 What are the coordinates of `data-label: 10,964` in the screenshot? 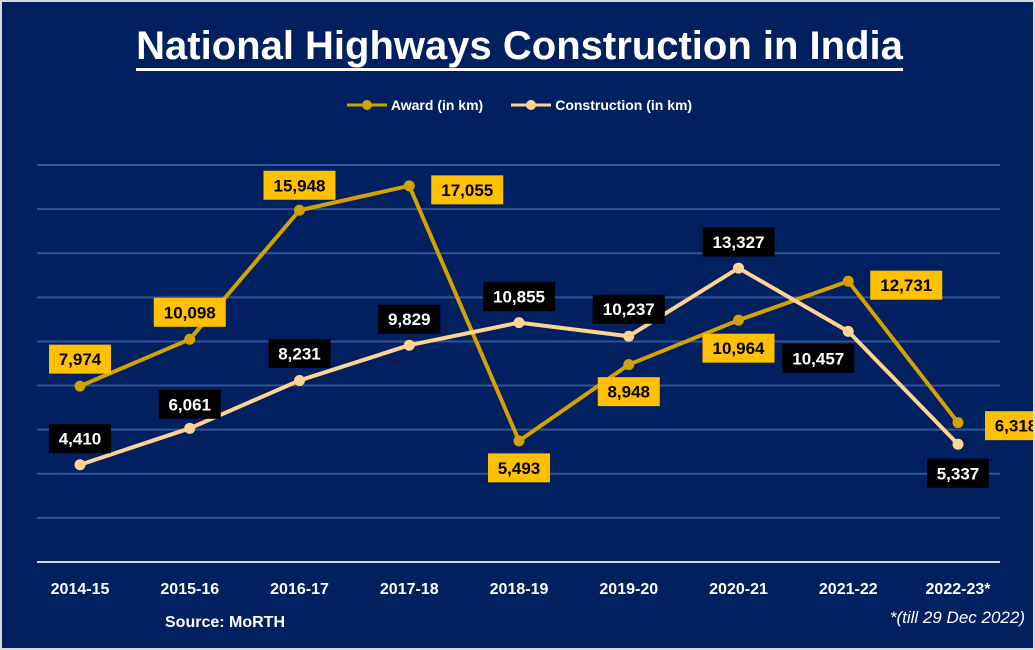 It's located at (739, 348).